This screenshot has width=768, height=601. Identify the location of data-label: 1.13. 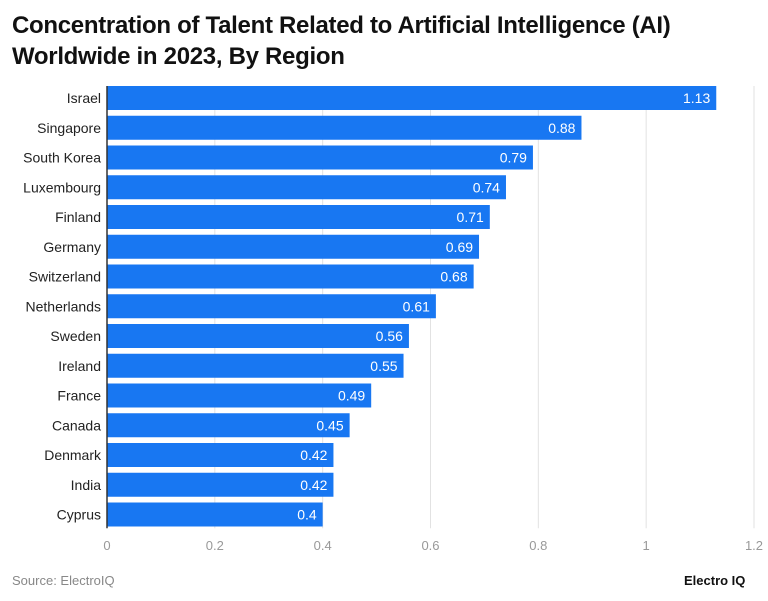
(696, 98).